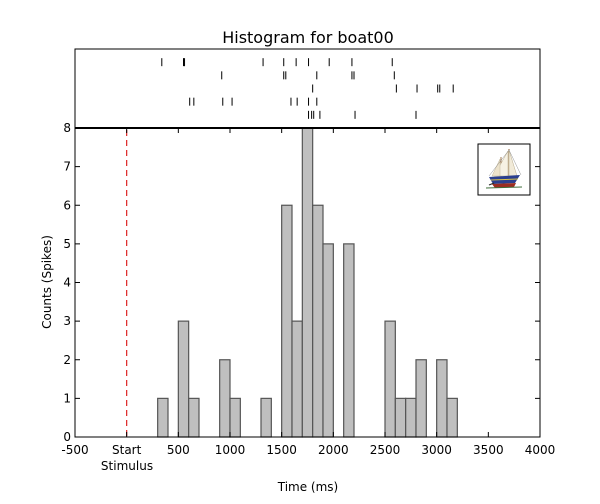 The width and height of the screenshot is (600, 504). I want to click on y-tick-label: 6, so click(67, 205).